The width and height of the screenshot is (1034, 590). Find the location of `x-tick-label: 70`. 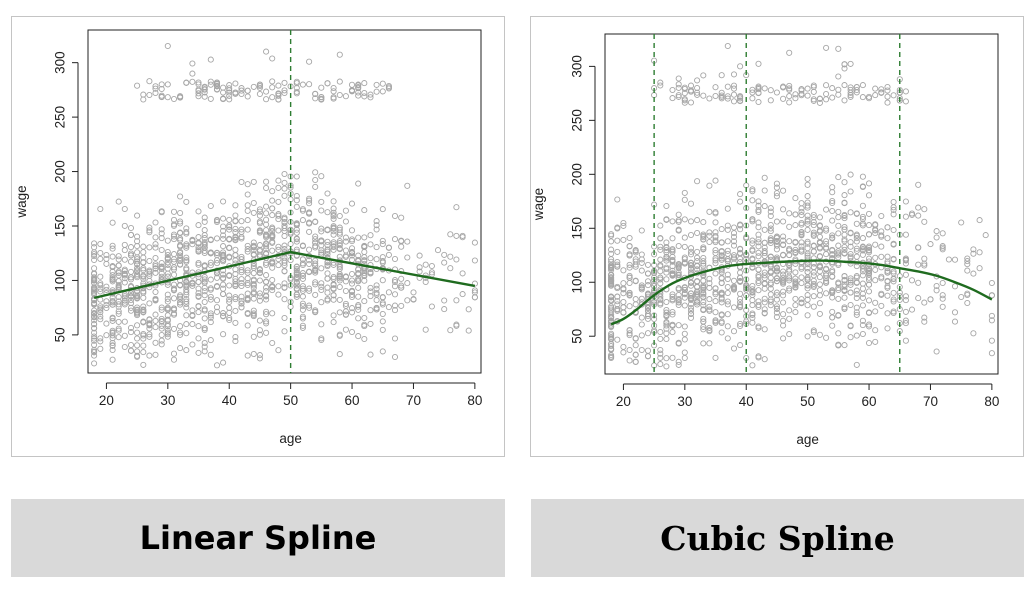

x-tick-label: 70 is located at coordinates (413, 400).